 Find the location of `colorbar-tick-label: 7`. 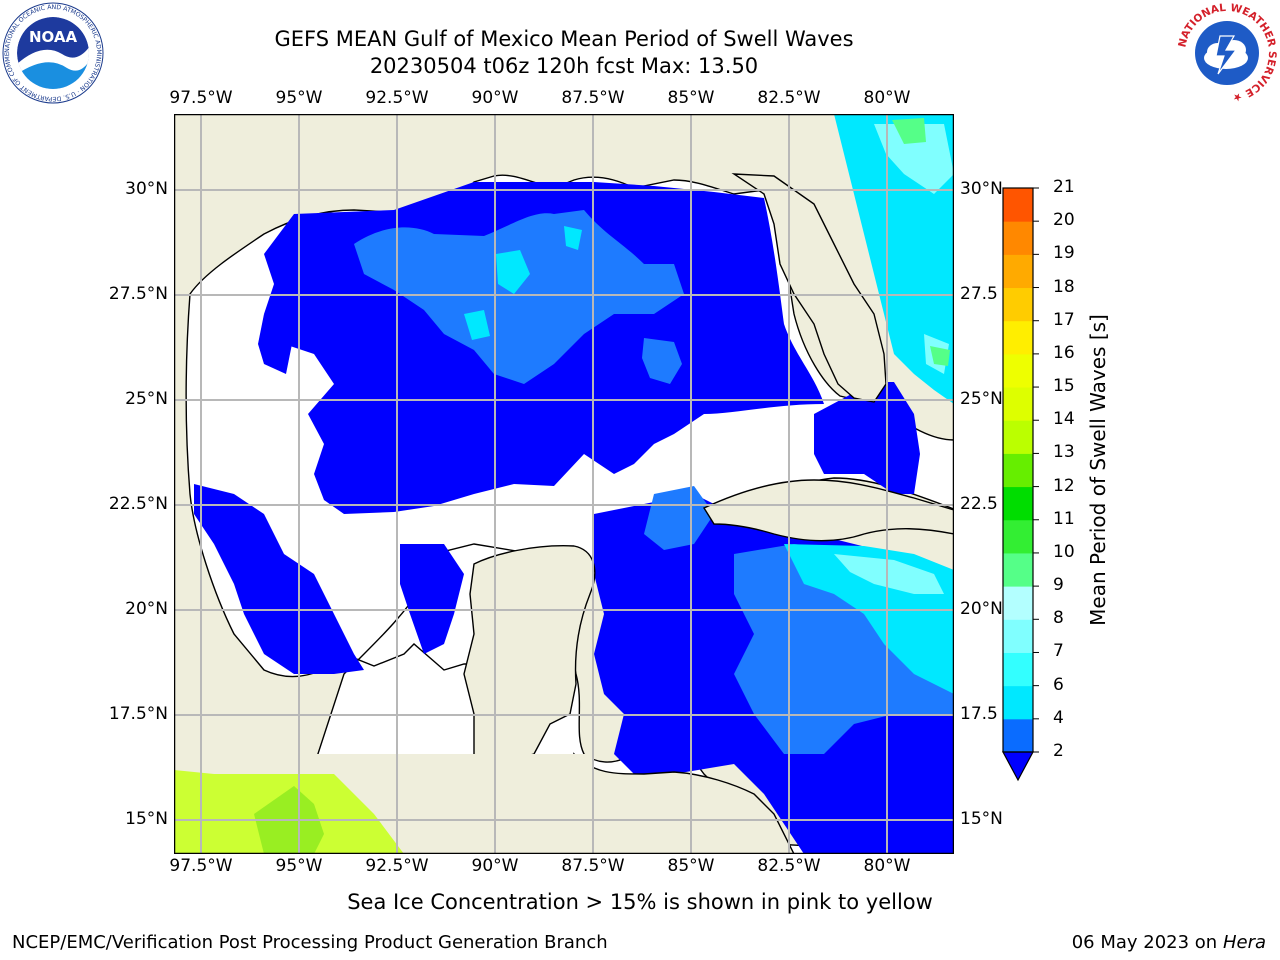

colorbar-tick-label: 7 is located at coordinates (1058, 651).